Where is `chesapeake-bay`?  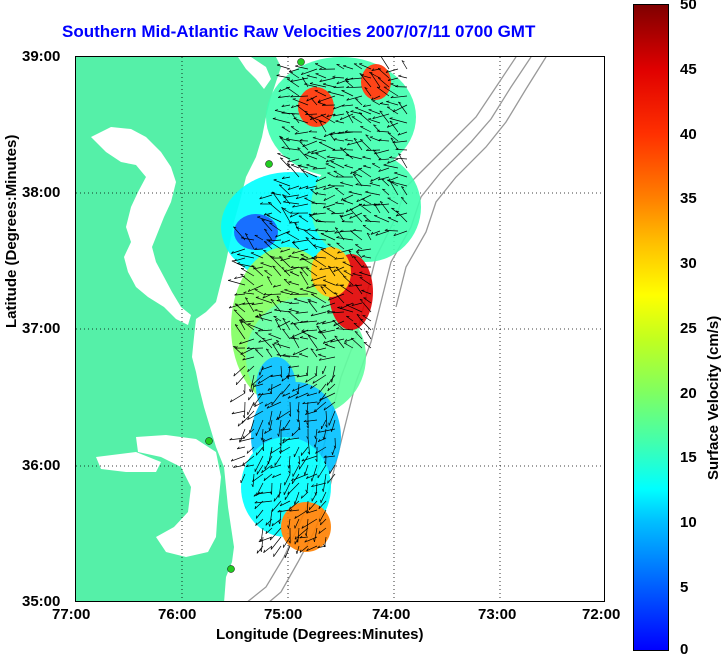
chesapeake-bay is located at coordinates (141, 226).